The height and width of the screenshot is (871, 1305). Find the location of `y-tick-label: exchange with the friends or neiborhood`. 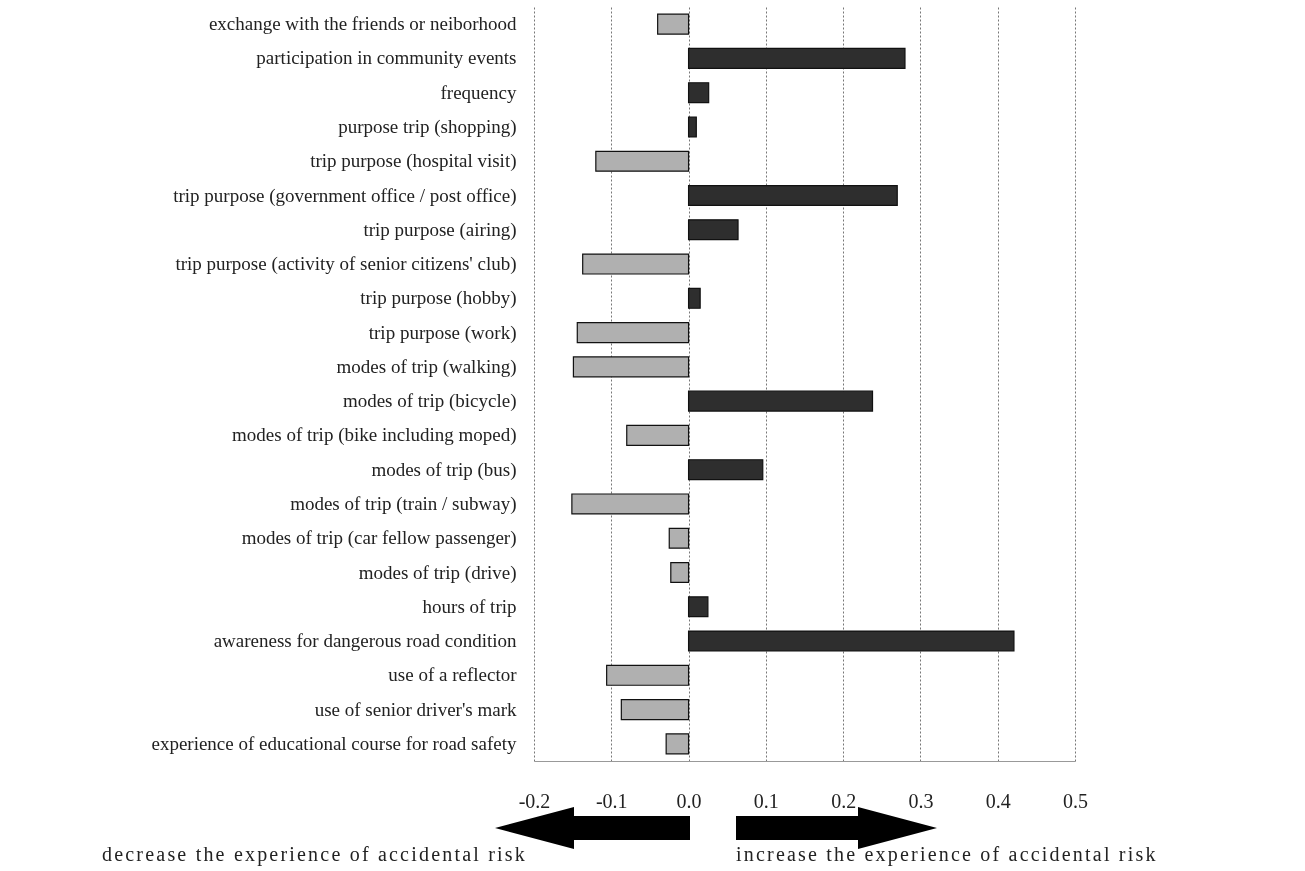

y-tick-label: exchange with the friends or neiborhood is located at coordinates (362, 24).